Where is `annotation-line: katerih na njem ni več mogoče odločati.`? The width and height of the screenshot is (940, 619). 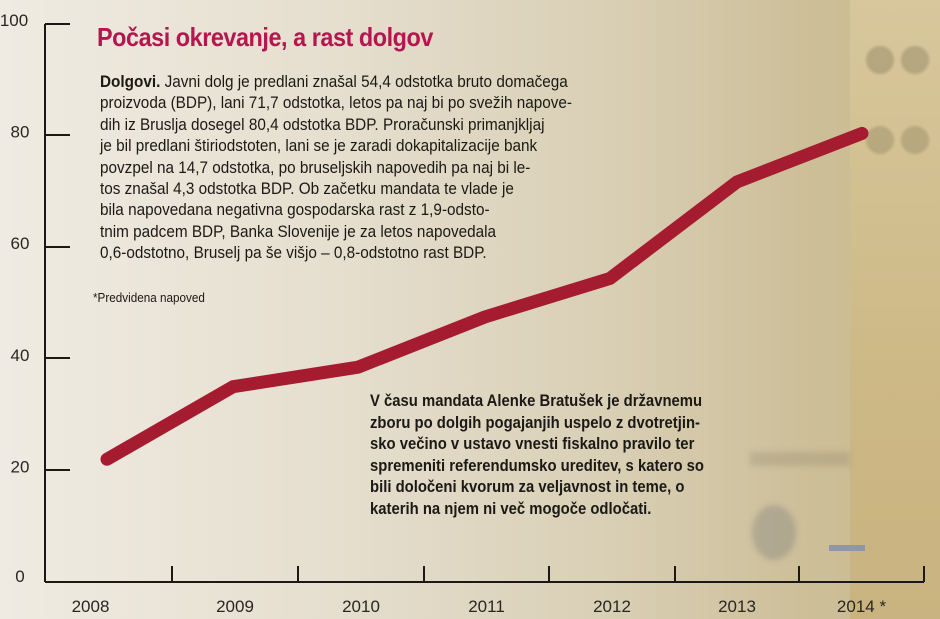 annotation-line: katerih na njem ni več mogoče odločati. is located at coordinates (511, 508).